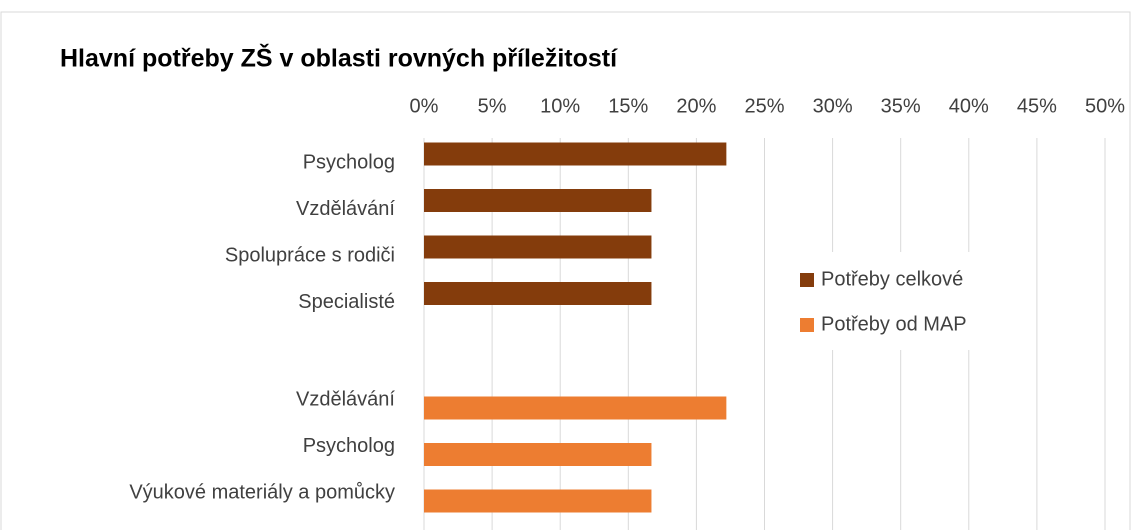 Image resolution: width=1132 pixels, height=530 pixels. Describe the element at coordinates (560, 106) in the screenshot. I see `x-tick-label: 10%` at that location.